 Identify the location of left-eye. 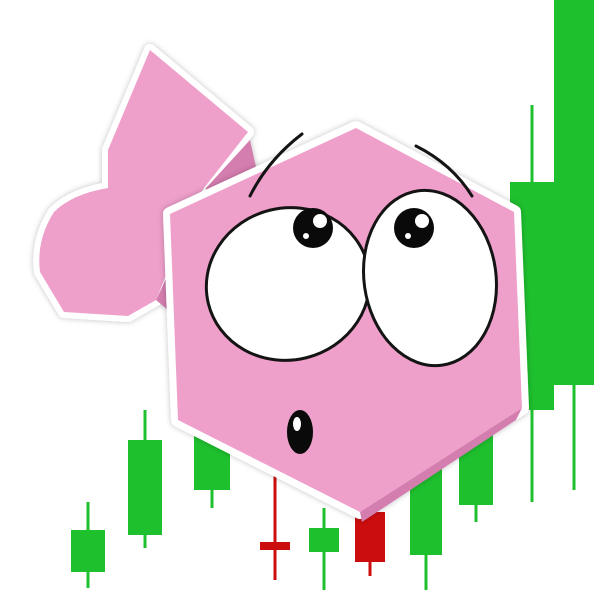
(288, 284).